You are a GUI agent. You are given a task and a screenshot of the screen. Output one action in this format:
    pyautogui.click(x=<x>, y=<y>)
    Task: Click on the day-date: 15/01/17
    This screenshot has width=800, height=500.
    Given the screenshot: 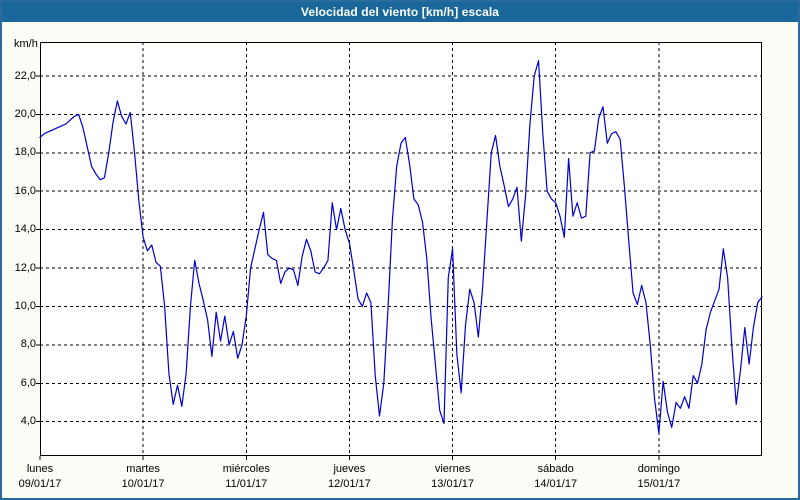 What is the action you would take?
    pyautogui.click(x=659, y=484)
    